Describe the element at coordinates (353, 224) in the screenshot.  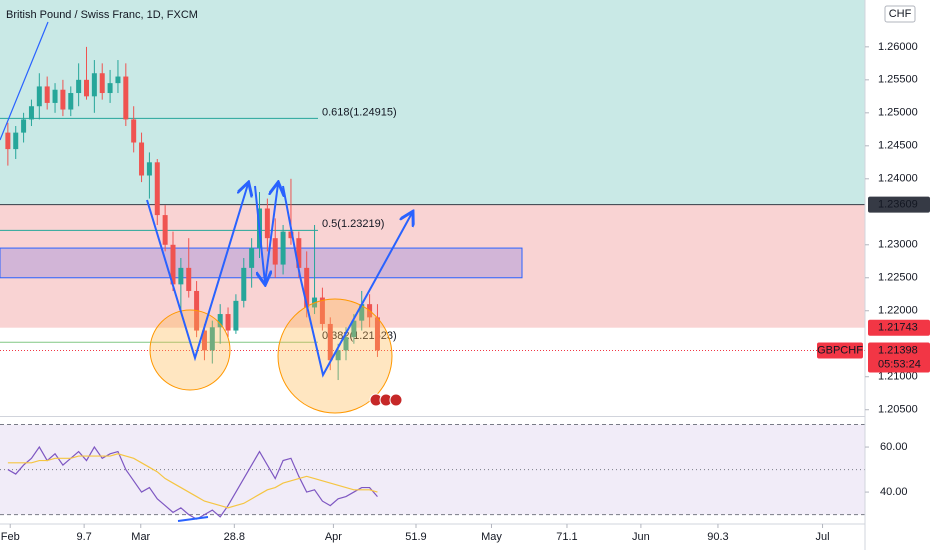
I see `fib-label: 0.5(1.23219)` at that location.